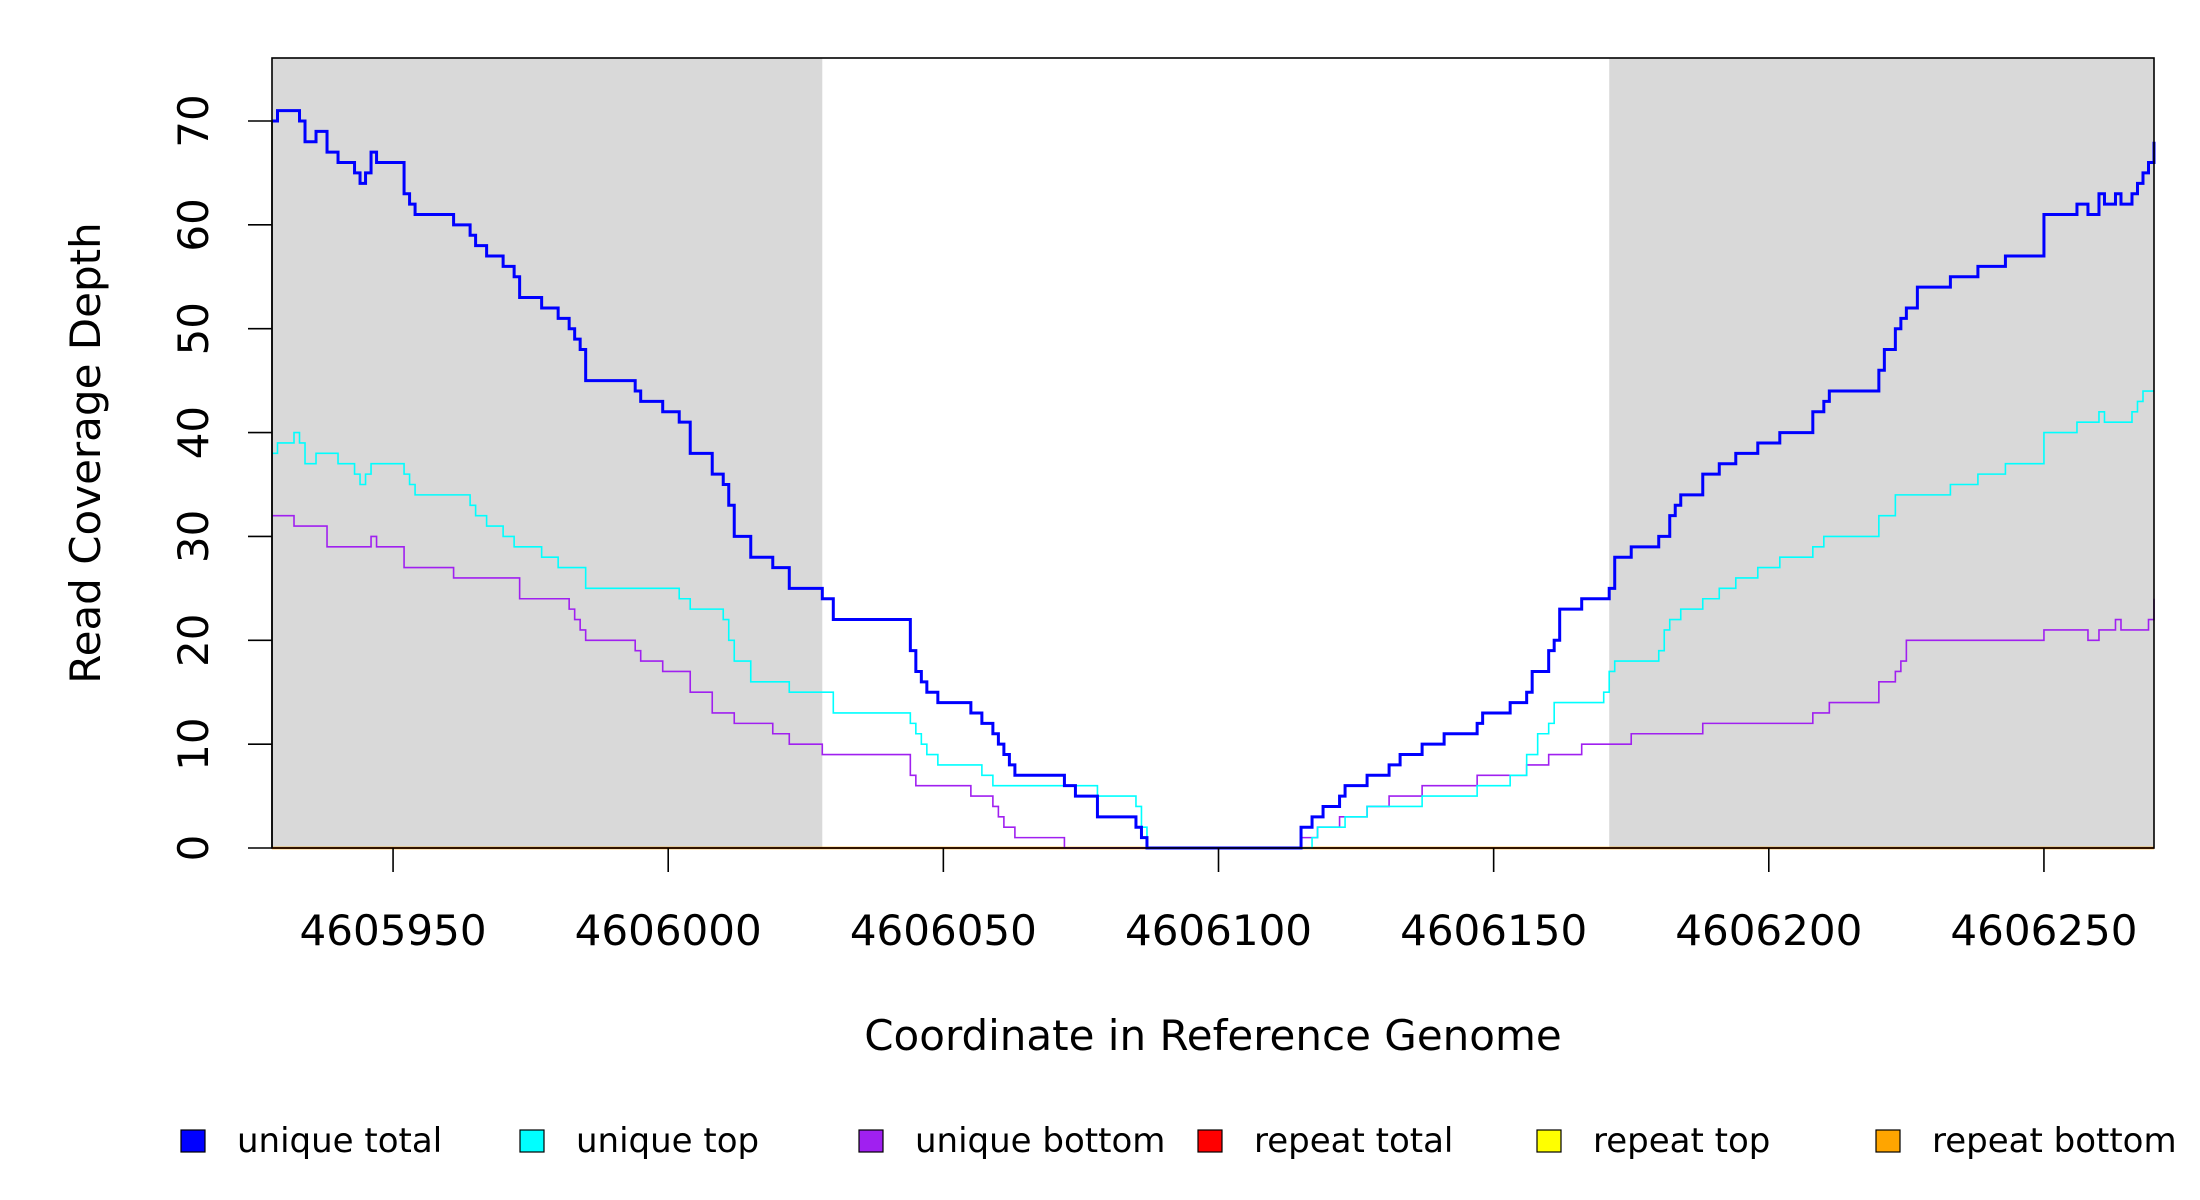 The height and width of the screenshot is (1200, 2200). Describe the element at coordinates (943, 930) in the screenshot. I see `x-tick-label: 4606050` at that location.